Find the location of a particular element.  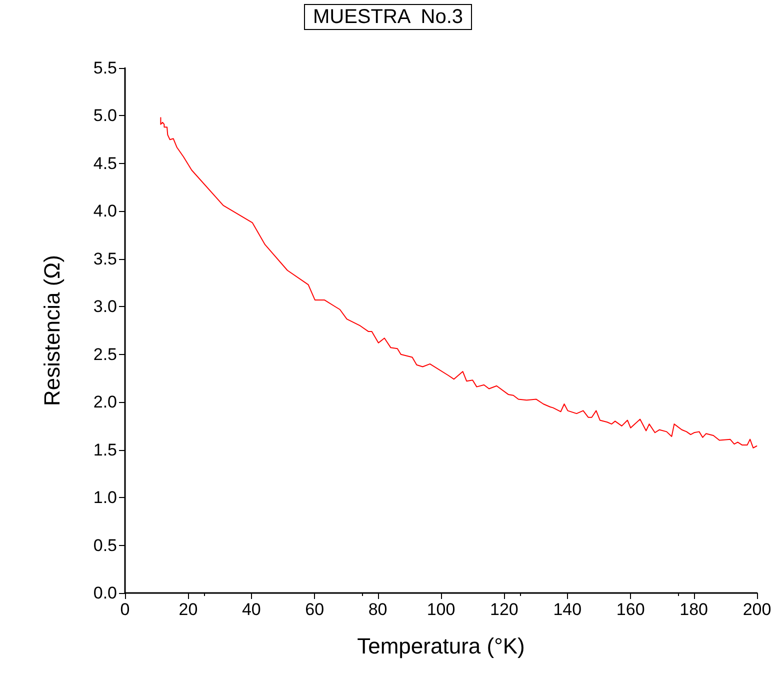

x-tick-label: 100 is located at coordinates (441, 609).